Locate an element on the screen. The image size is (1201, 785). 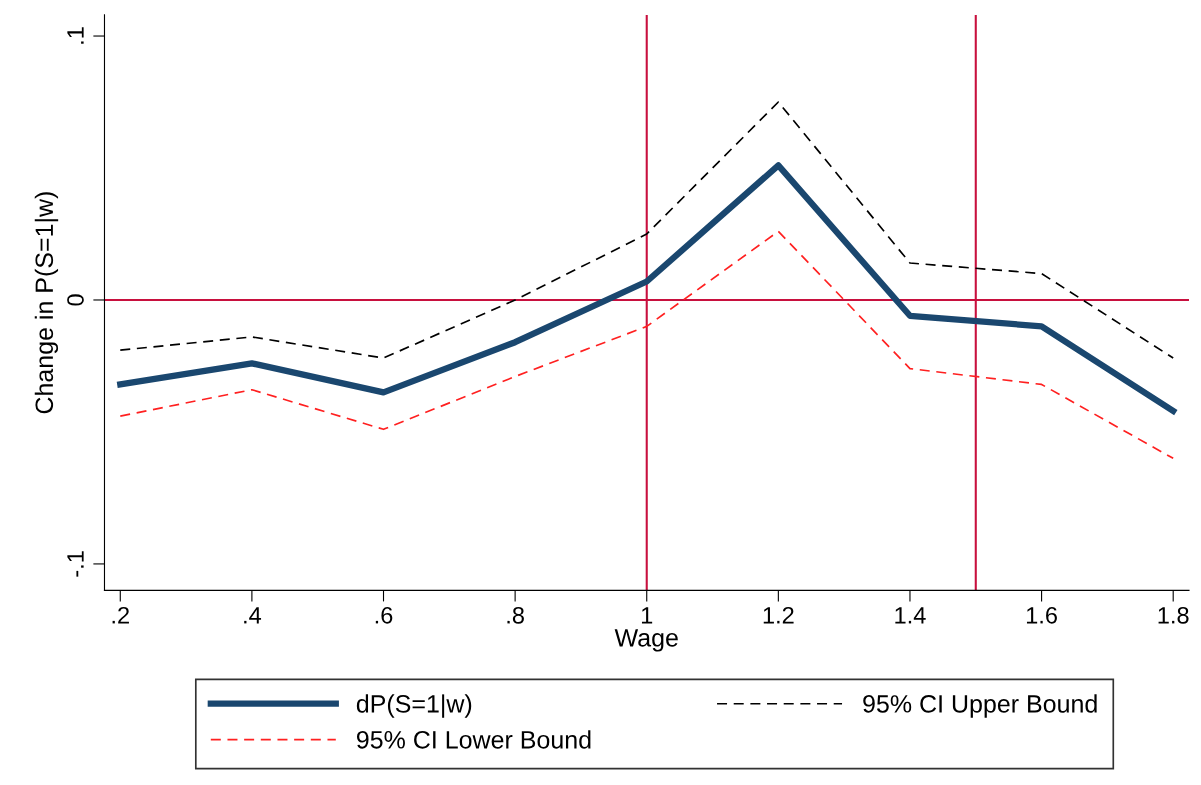
x-tick-label: 1.4 is located at coordinates (910, 615).